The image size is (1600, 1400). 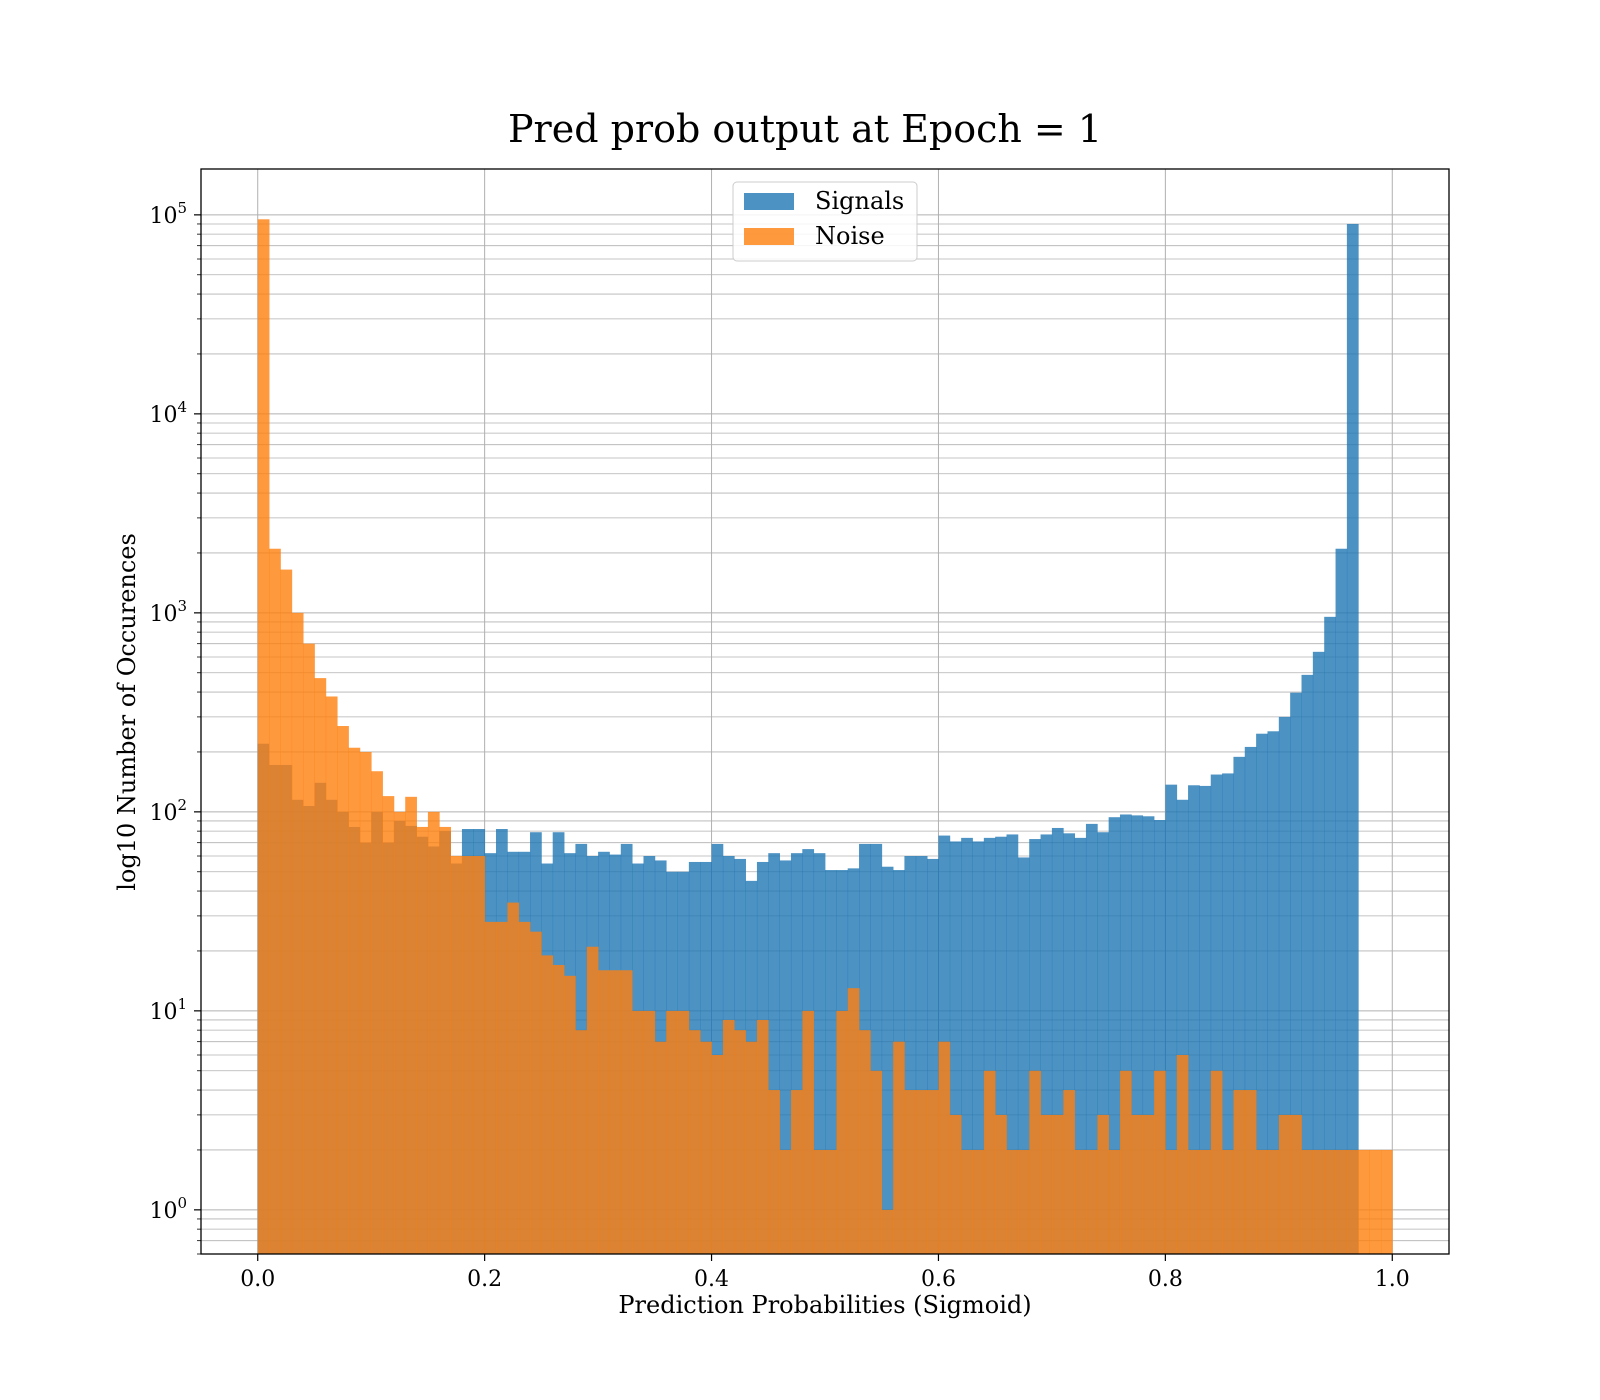 I want to click on x-tick-label: 0.2, so click(x=484, y=1279).